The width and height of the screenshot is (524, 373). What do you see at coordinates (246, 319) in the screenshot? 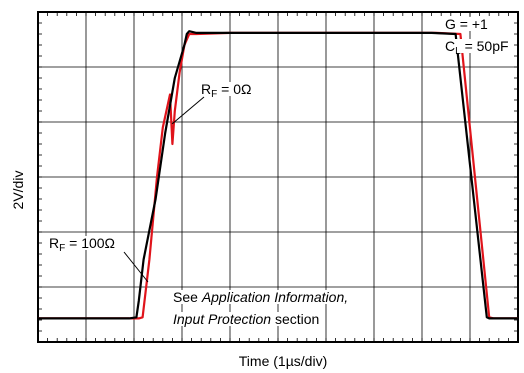
I see `protection-note-line-2: Input Protection section` at bounding box center [246, 319].